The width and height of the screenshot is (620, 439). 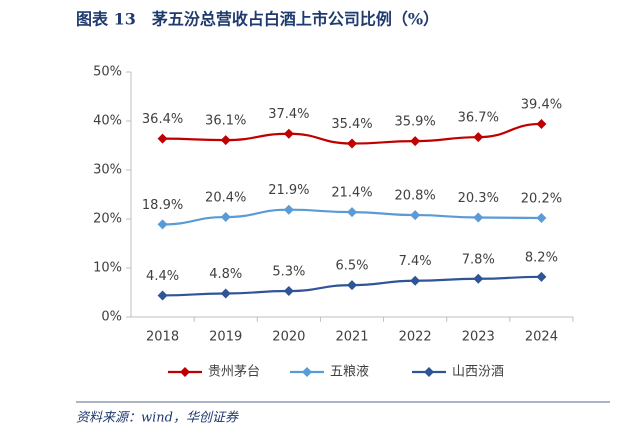 What do you see at coordinates (415, 337) in the screenshot?
I see `x-tick-label: 2022` at bounding box center [415, 337].